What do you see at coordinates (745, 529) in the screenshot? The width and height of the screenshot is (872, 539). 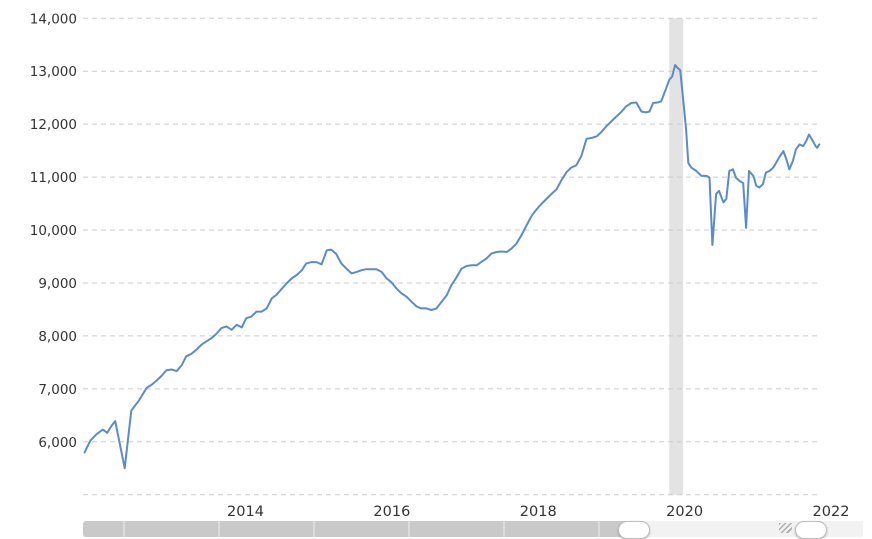 I see `slider-selected-range` at bounding box center [745, 529].